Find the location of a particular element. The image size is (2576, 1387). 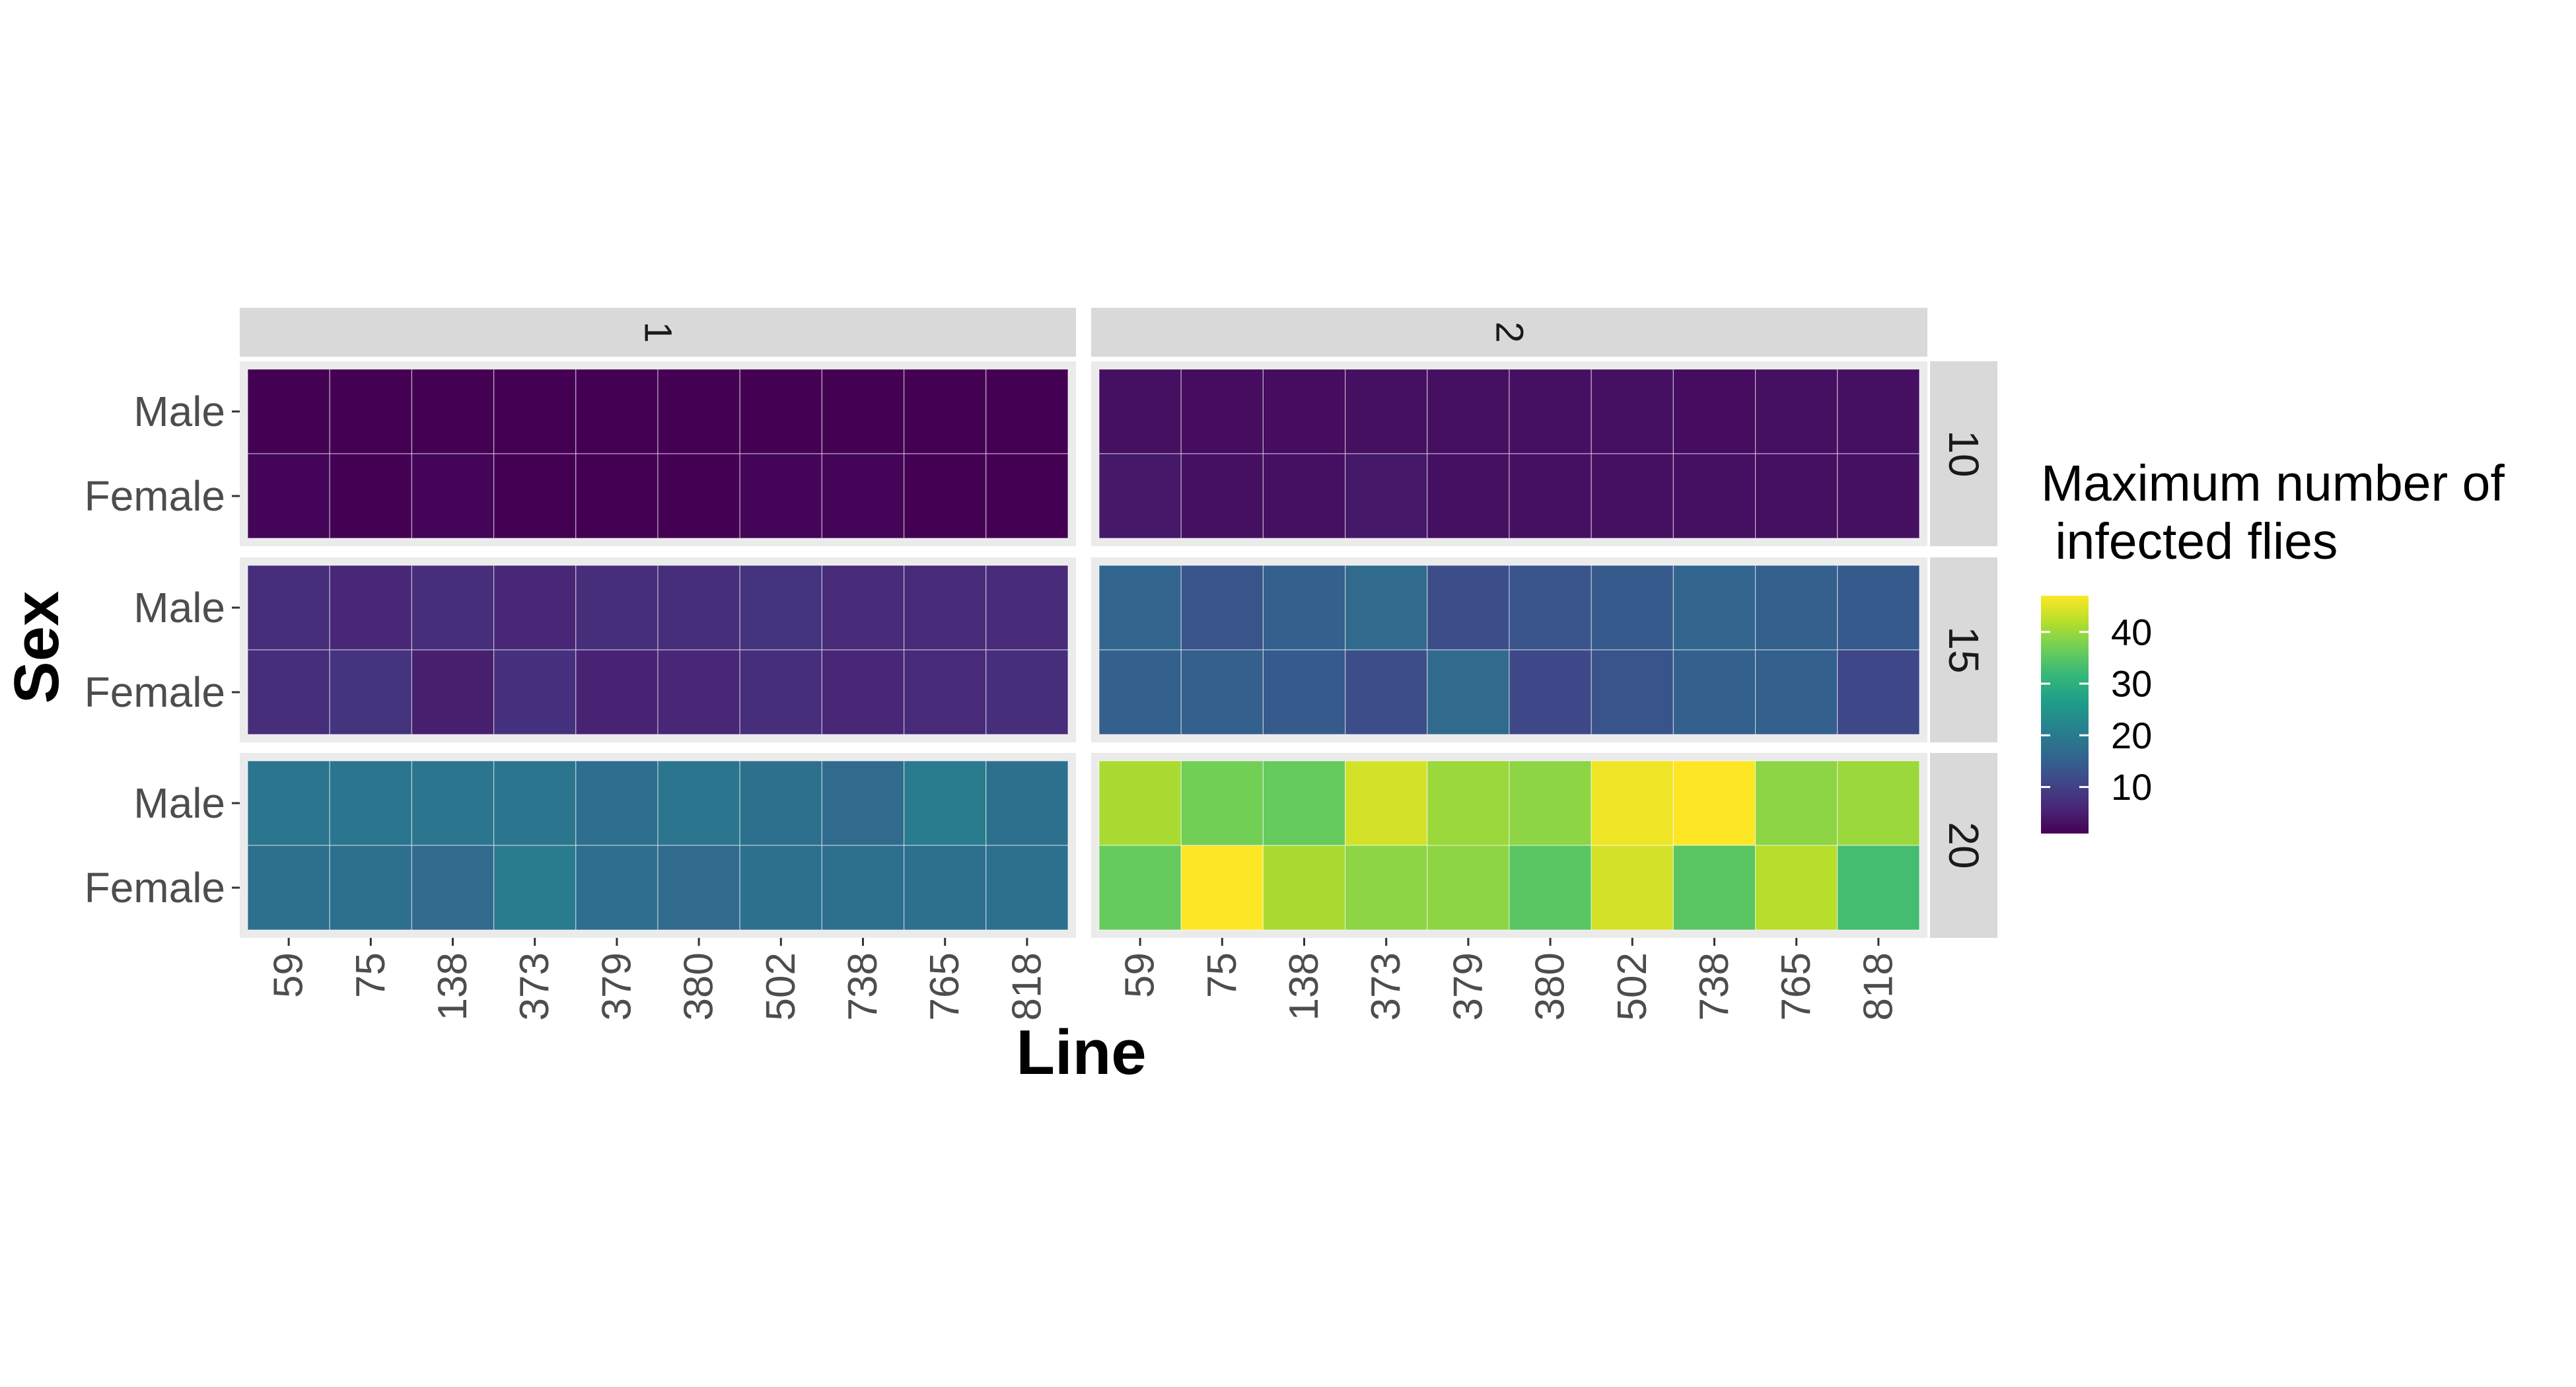

legend-colorbar is located at coordinates (2065, 715).